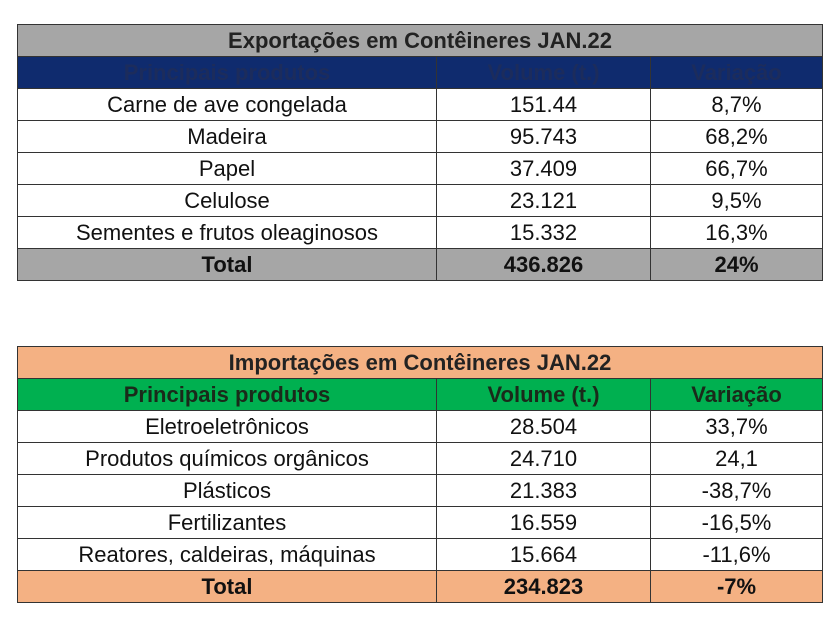 This screenshot has height=631, width=836. Describe the element at coordinates (543, 104) in the screenshot. I see `volume: 151.44` at that location.